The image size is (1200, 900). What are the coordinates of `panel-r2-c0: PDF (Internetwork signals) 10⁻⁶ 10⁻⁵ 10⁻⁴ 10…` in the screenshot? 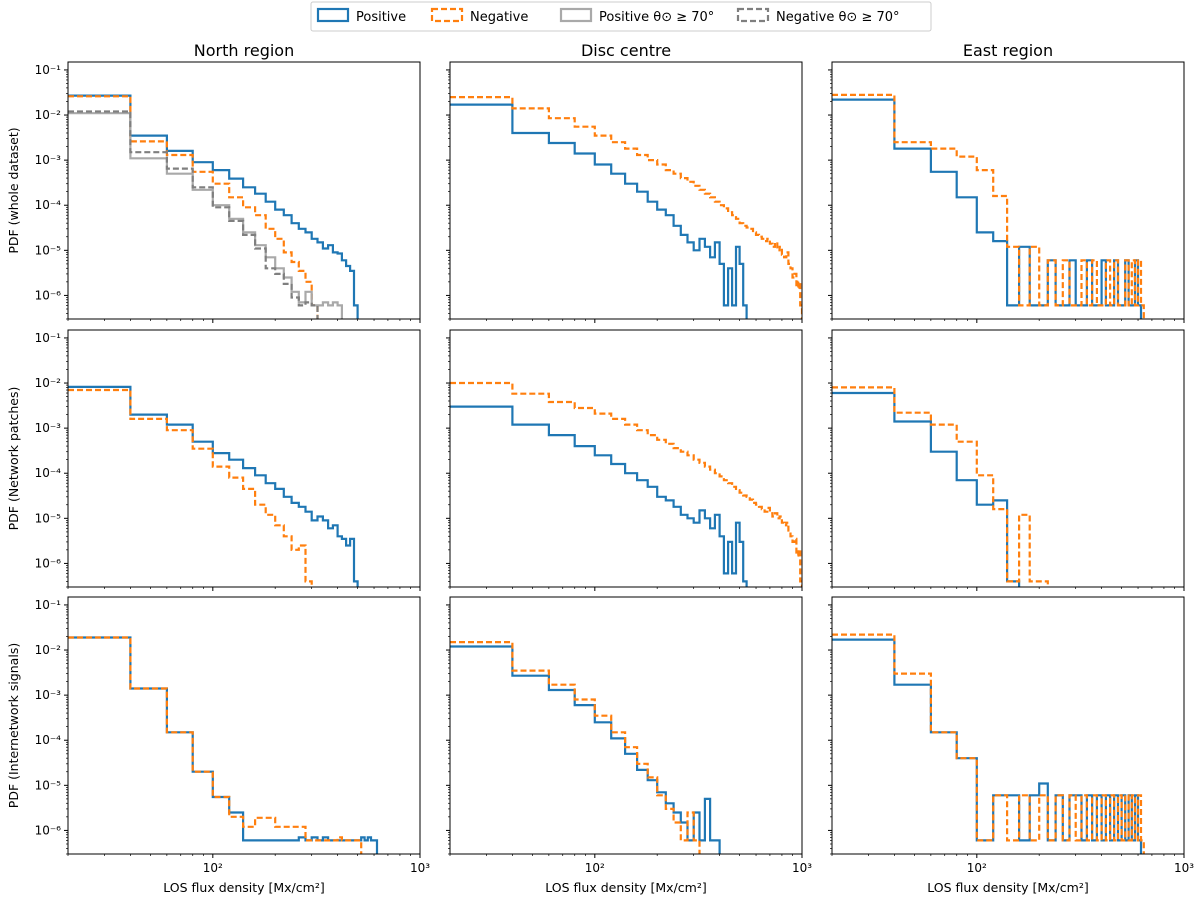 It's located at (218, 745).